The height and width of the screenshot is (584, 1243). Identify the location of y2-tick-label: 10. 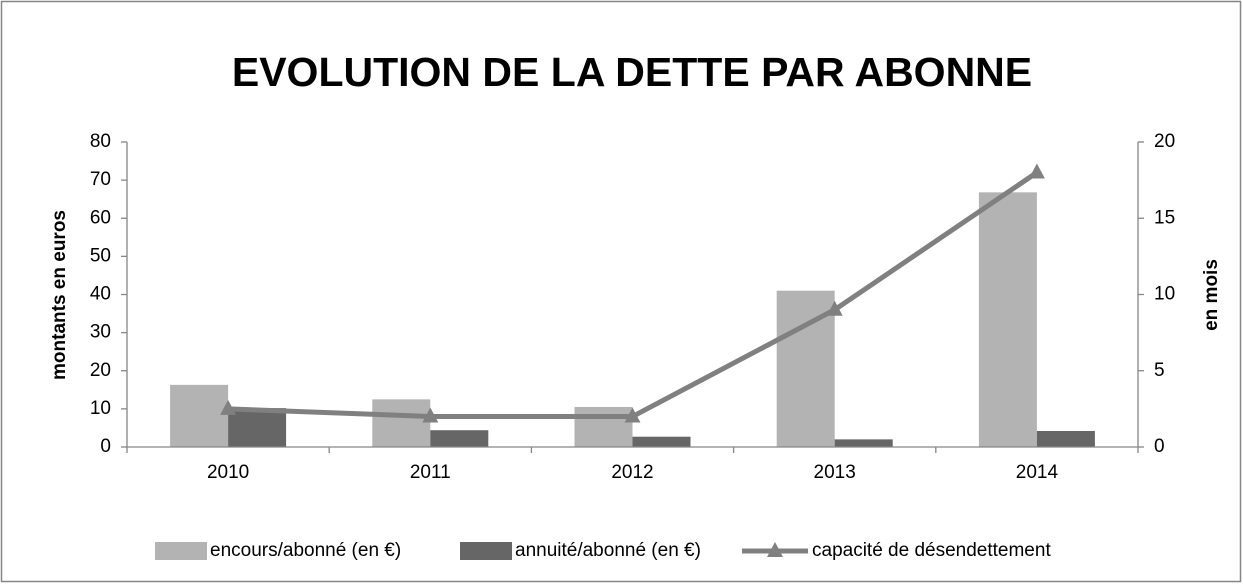
(1164, 294).